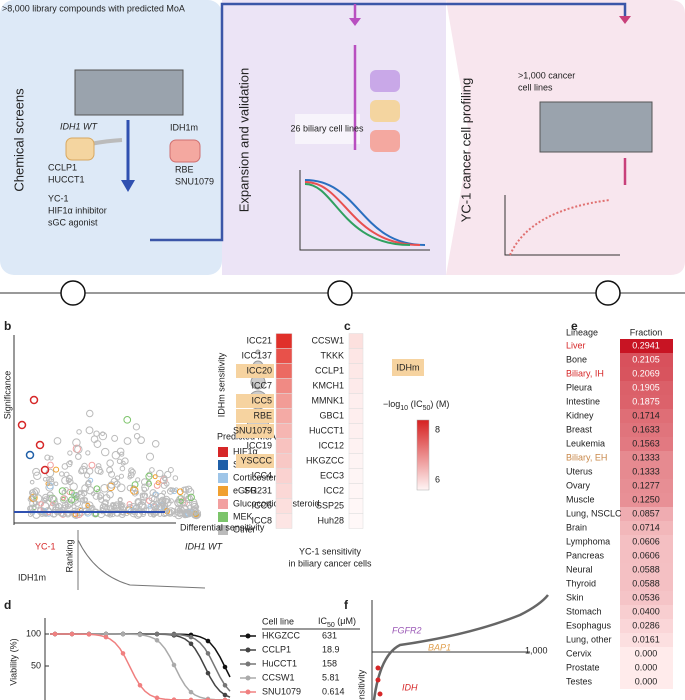  What do you see at coordinates (450, 650) in the screenshot?
I see `axis` at bounding box center [450, 650].